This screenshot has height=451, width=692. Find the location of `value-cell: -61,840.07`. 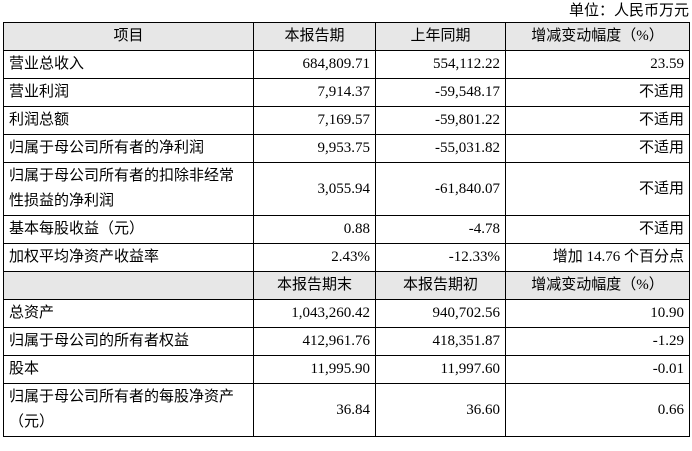

value-cell: -61,840.07 is located at coordinates (440, 189).